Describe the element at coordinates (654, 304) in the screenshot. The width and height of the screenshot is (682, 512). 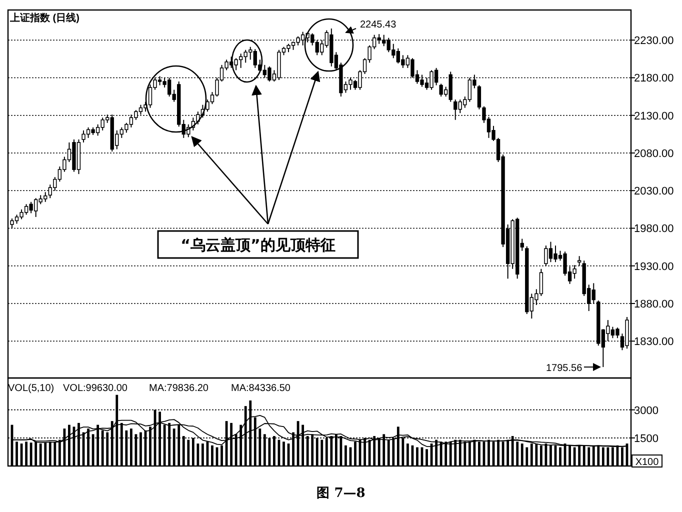
I see `y-tick-label: 1880.00` at that location.